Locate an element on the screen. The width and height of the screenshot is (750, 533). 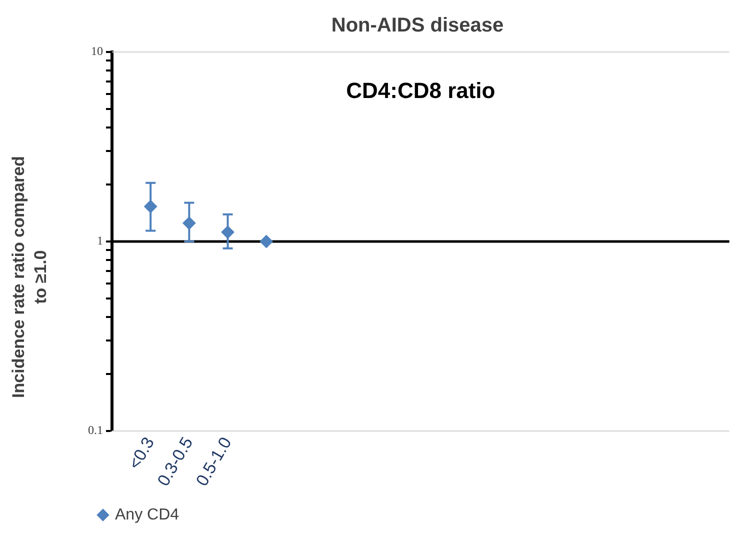
annotation: CD4:CD8 ratio is located at coordinates (421, 91).